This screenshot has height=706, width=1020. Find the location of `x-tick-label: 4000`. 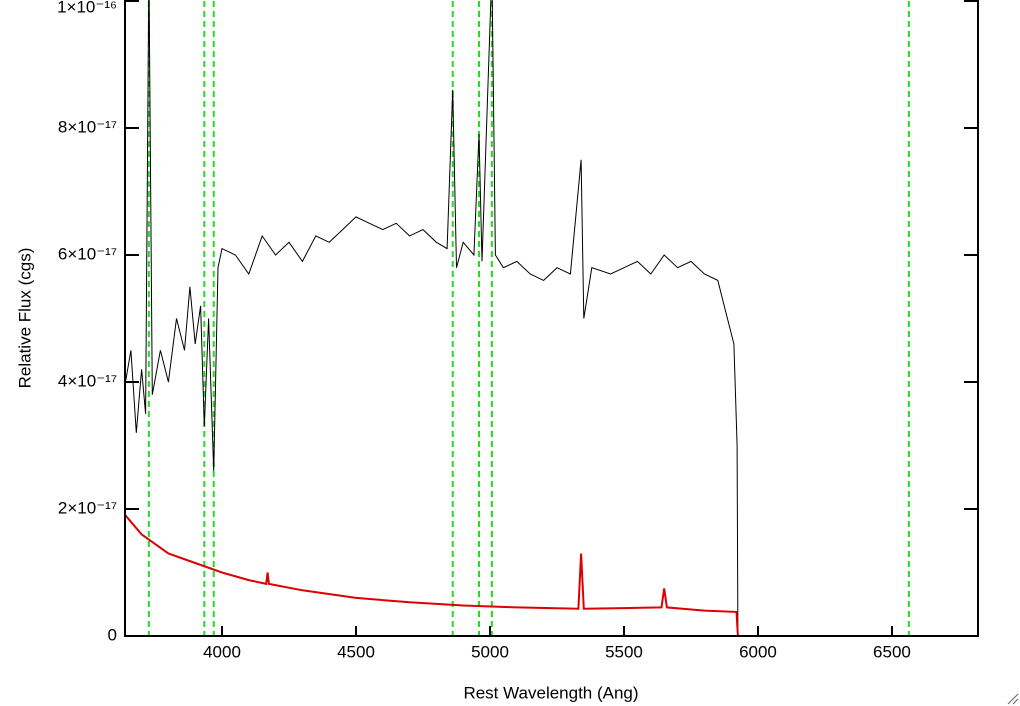

x-tick-label: 4000 is located at coordinates (222, 651).